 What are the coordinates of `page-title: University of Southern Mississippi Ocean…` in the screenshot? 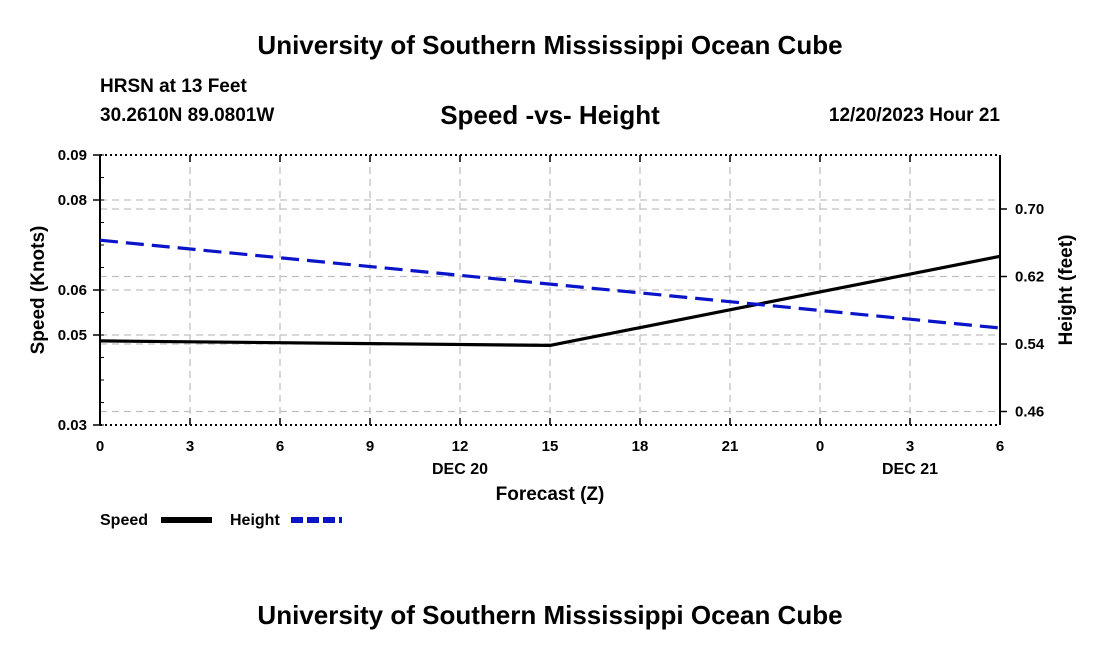 It's located at (550, 45).